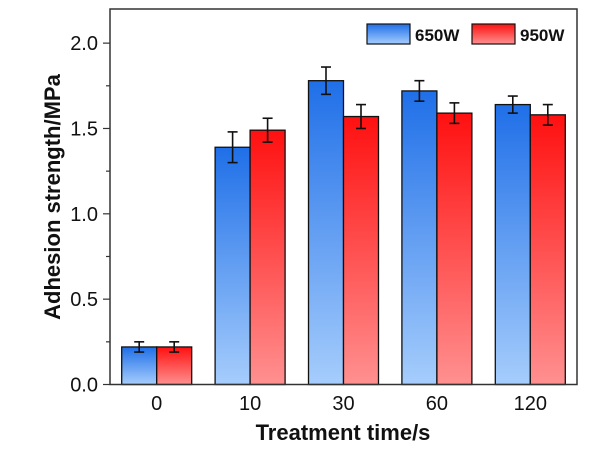 The image size is (613, 449). I want to click on y-tick-label: 0.5, so click(84, 300).